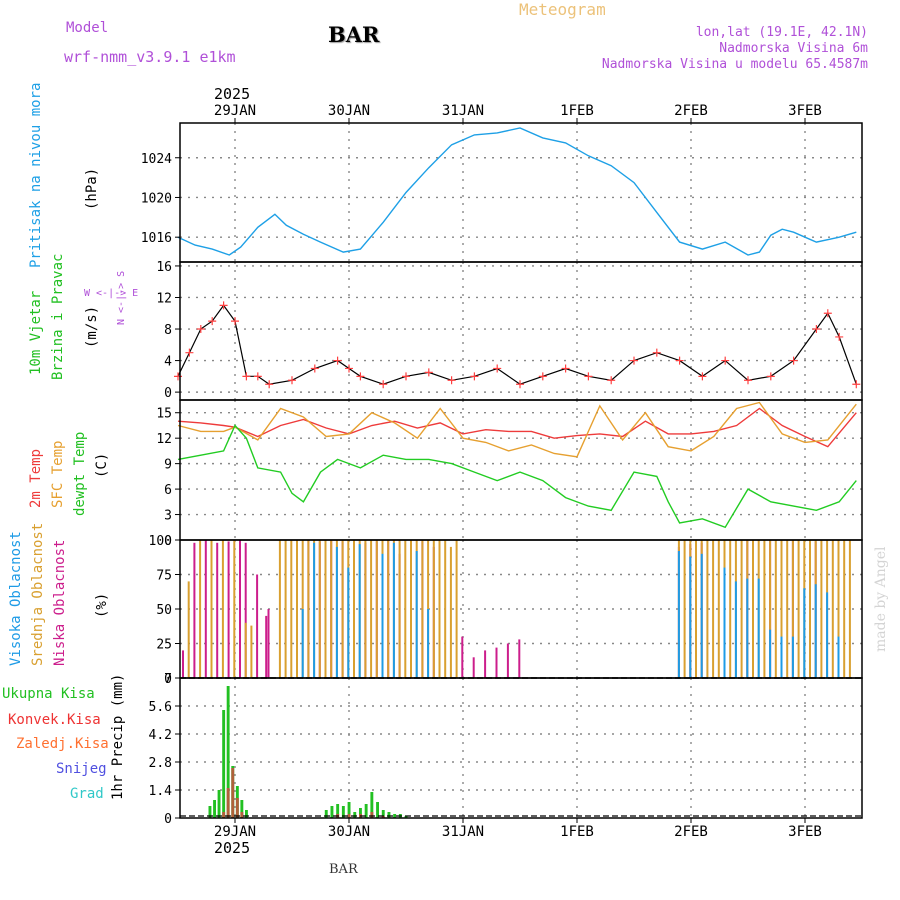 This screenshot has width=900, height=900. Describe the element at coordinates (111, 293) in the screenshot. I see `wind-compass-we: W <-|-> E` at that location.